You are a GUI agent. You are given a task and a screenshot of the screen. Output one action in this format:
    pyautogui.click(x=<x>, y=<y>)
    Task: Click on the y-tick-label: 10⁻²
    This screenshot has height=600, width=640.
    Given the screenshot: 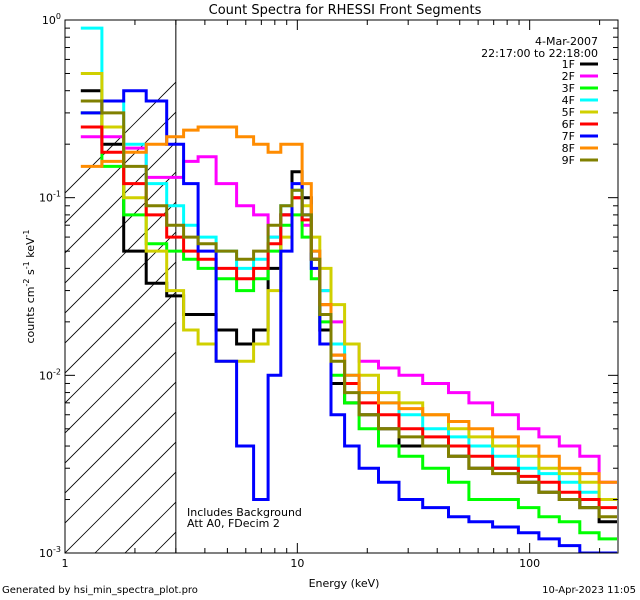 What is the action you would take?
    pyautogui.click(x=50, y=374)
    